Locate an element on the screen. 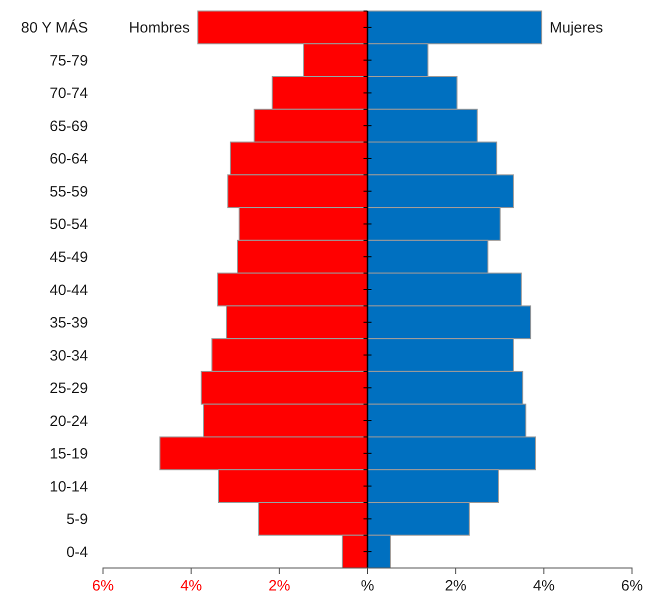  y-tick-label: 65-69 is located at coordinates (69, 126).